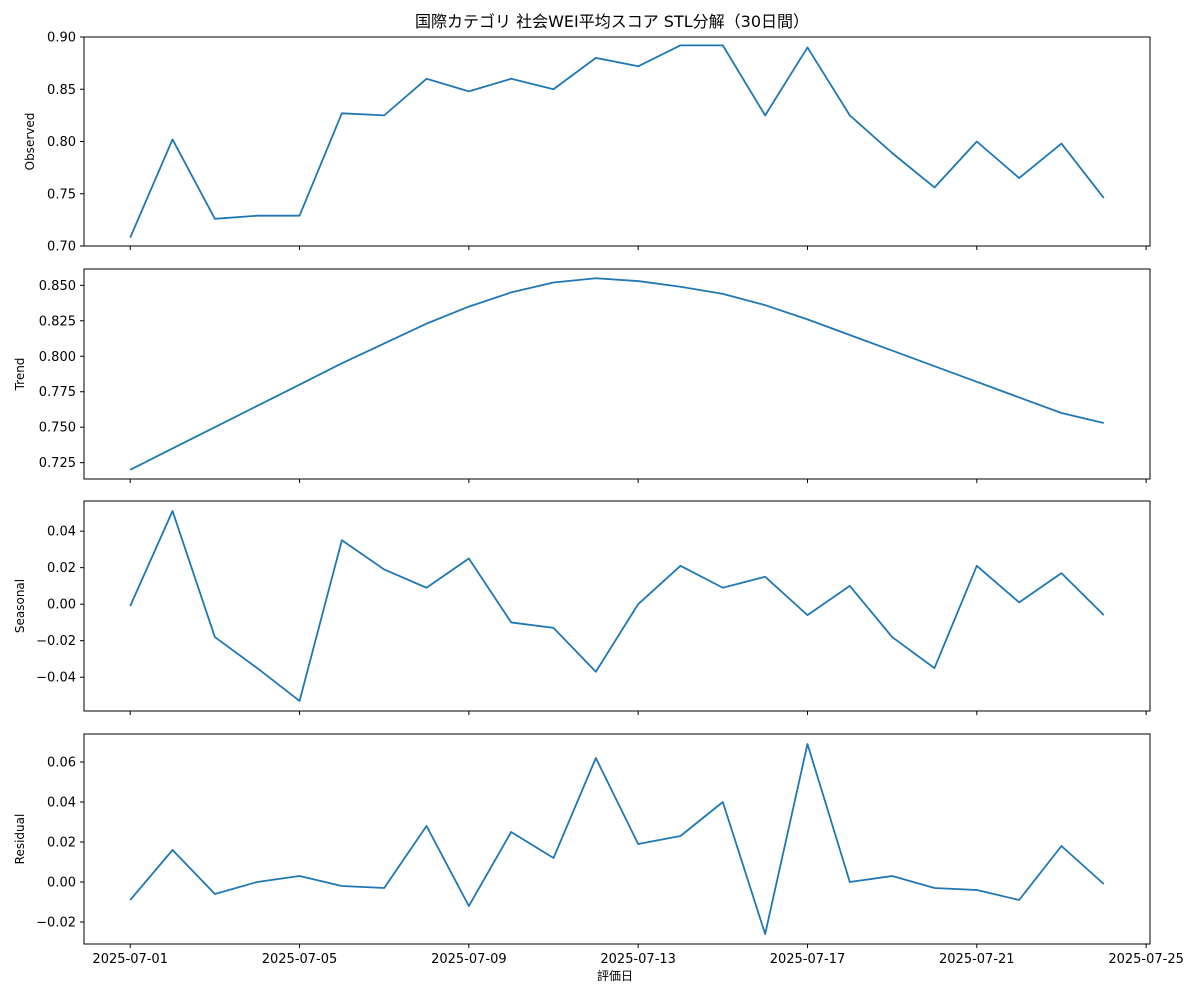  Describe the element at coordinates (61, 194) in the screenshot. I see `observed-y-tick-label: 0.75` at that location.